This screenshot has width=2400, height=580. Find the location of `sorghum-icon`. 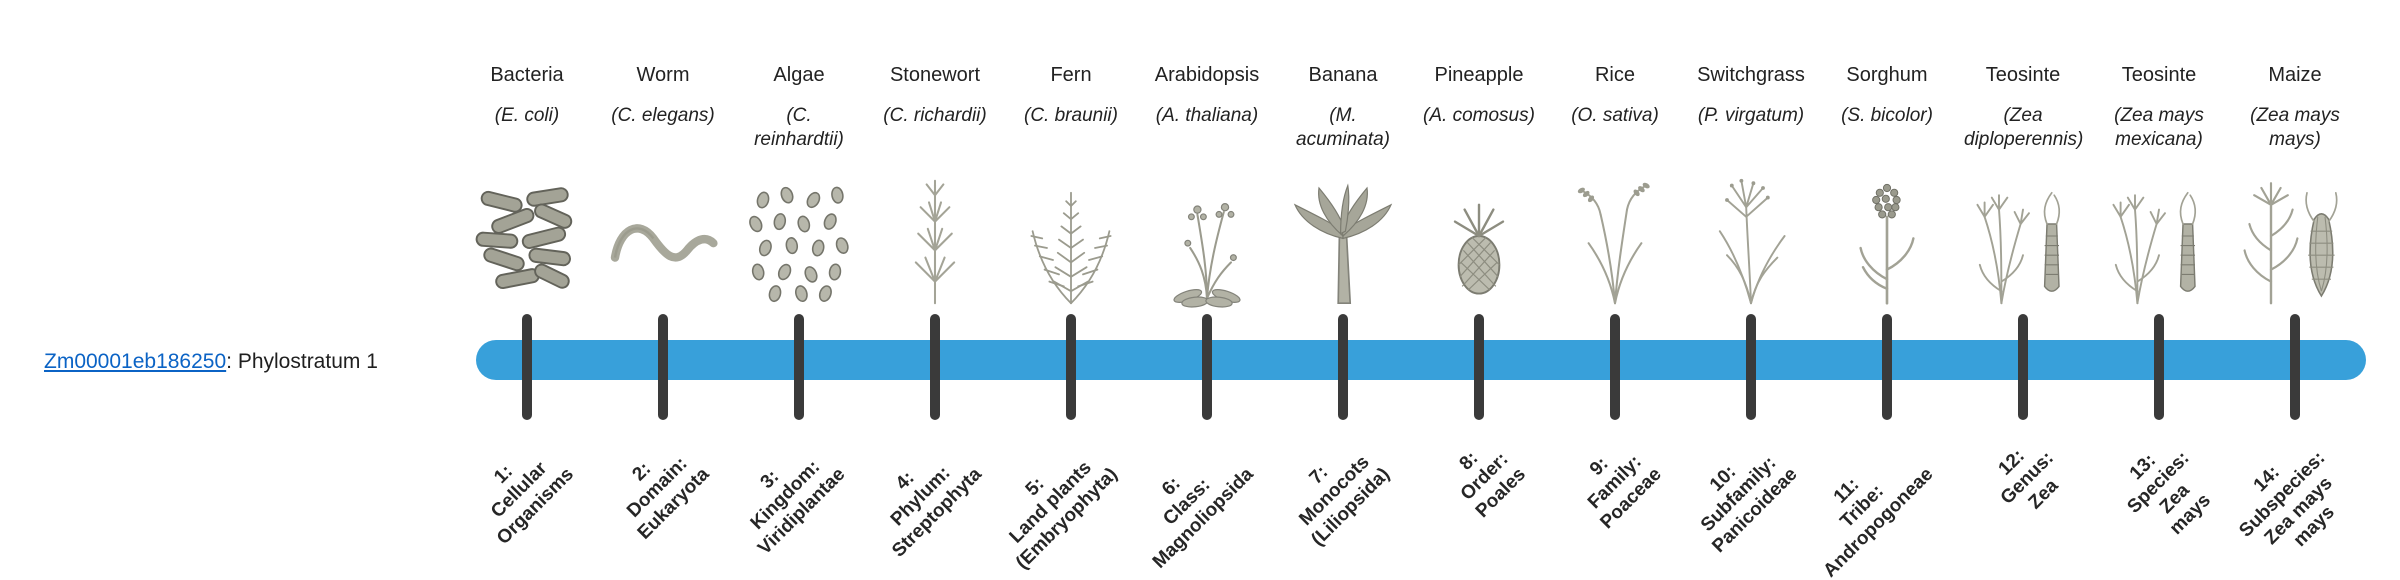

sorghum-icon is located at coordinates (1887, 244).